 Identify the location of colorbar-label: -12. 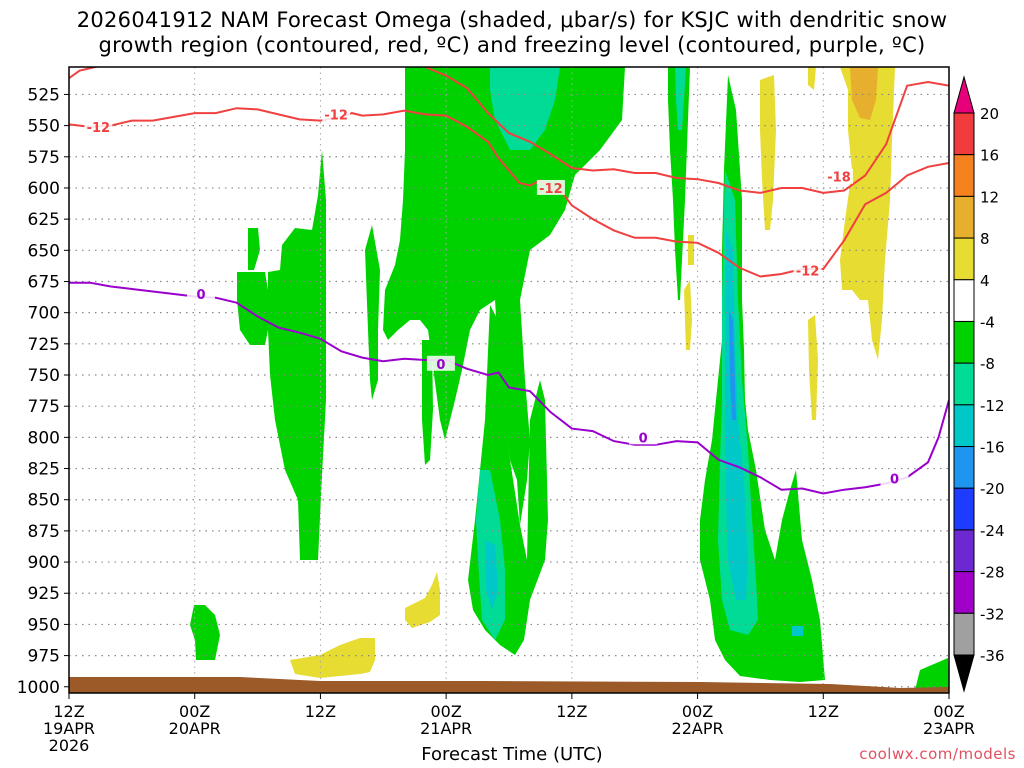
(992, 406).